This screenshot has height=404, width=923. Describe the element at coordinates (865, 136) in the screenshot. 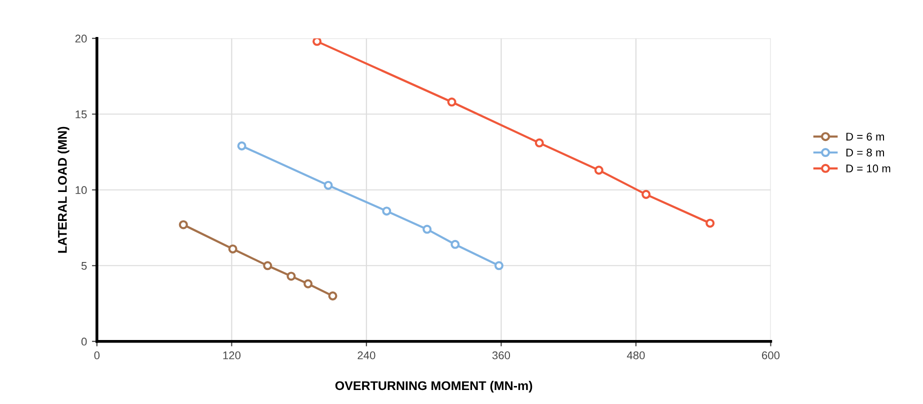

I see `legend-label: D = 6 m` at that location.